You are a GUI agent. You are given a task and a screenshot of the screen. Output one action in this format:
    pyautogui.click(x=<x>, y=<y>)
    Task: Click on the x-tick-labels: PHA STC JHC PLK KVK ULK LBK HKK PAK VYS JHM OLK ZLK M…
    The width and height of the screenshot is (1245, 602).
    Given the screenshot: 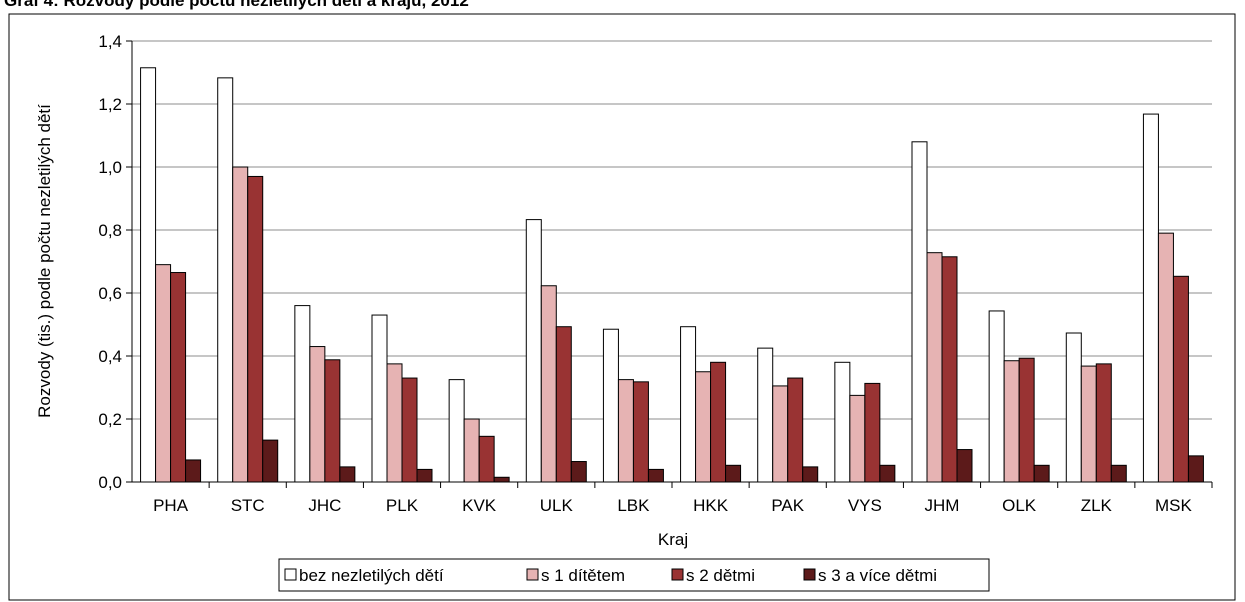 What is the action you would take?
    pyautogui.click(x=672, y=505)
    